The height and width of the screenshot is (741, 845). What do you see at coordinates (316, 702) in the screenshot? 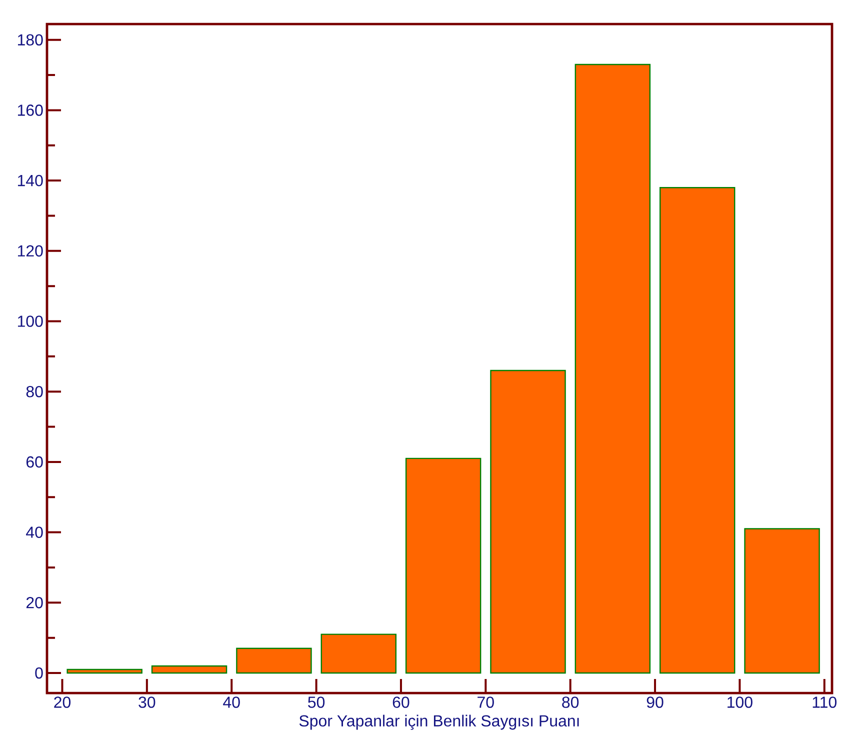
I see `x-tick-label: 50` at bounding box center [316, 702].